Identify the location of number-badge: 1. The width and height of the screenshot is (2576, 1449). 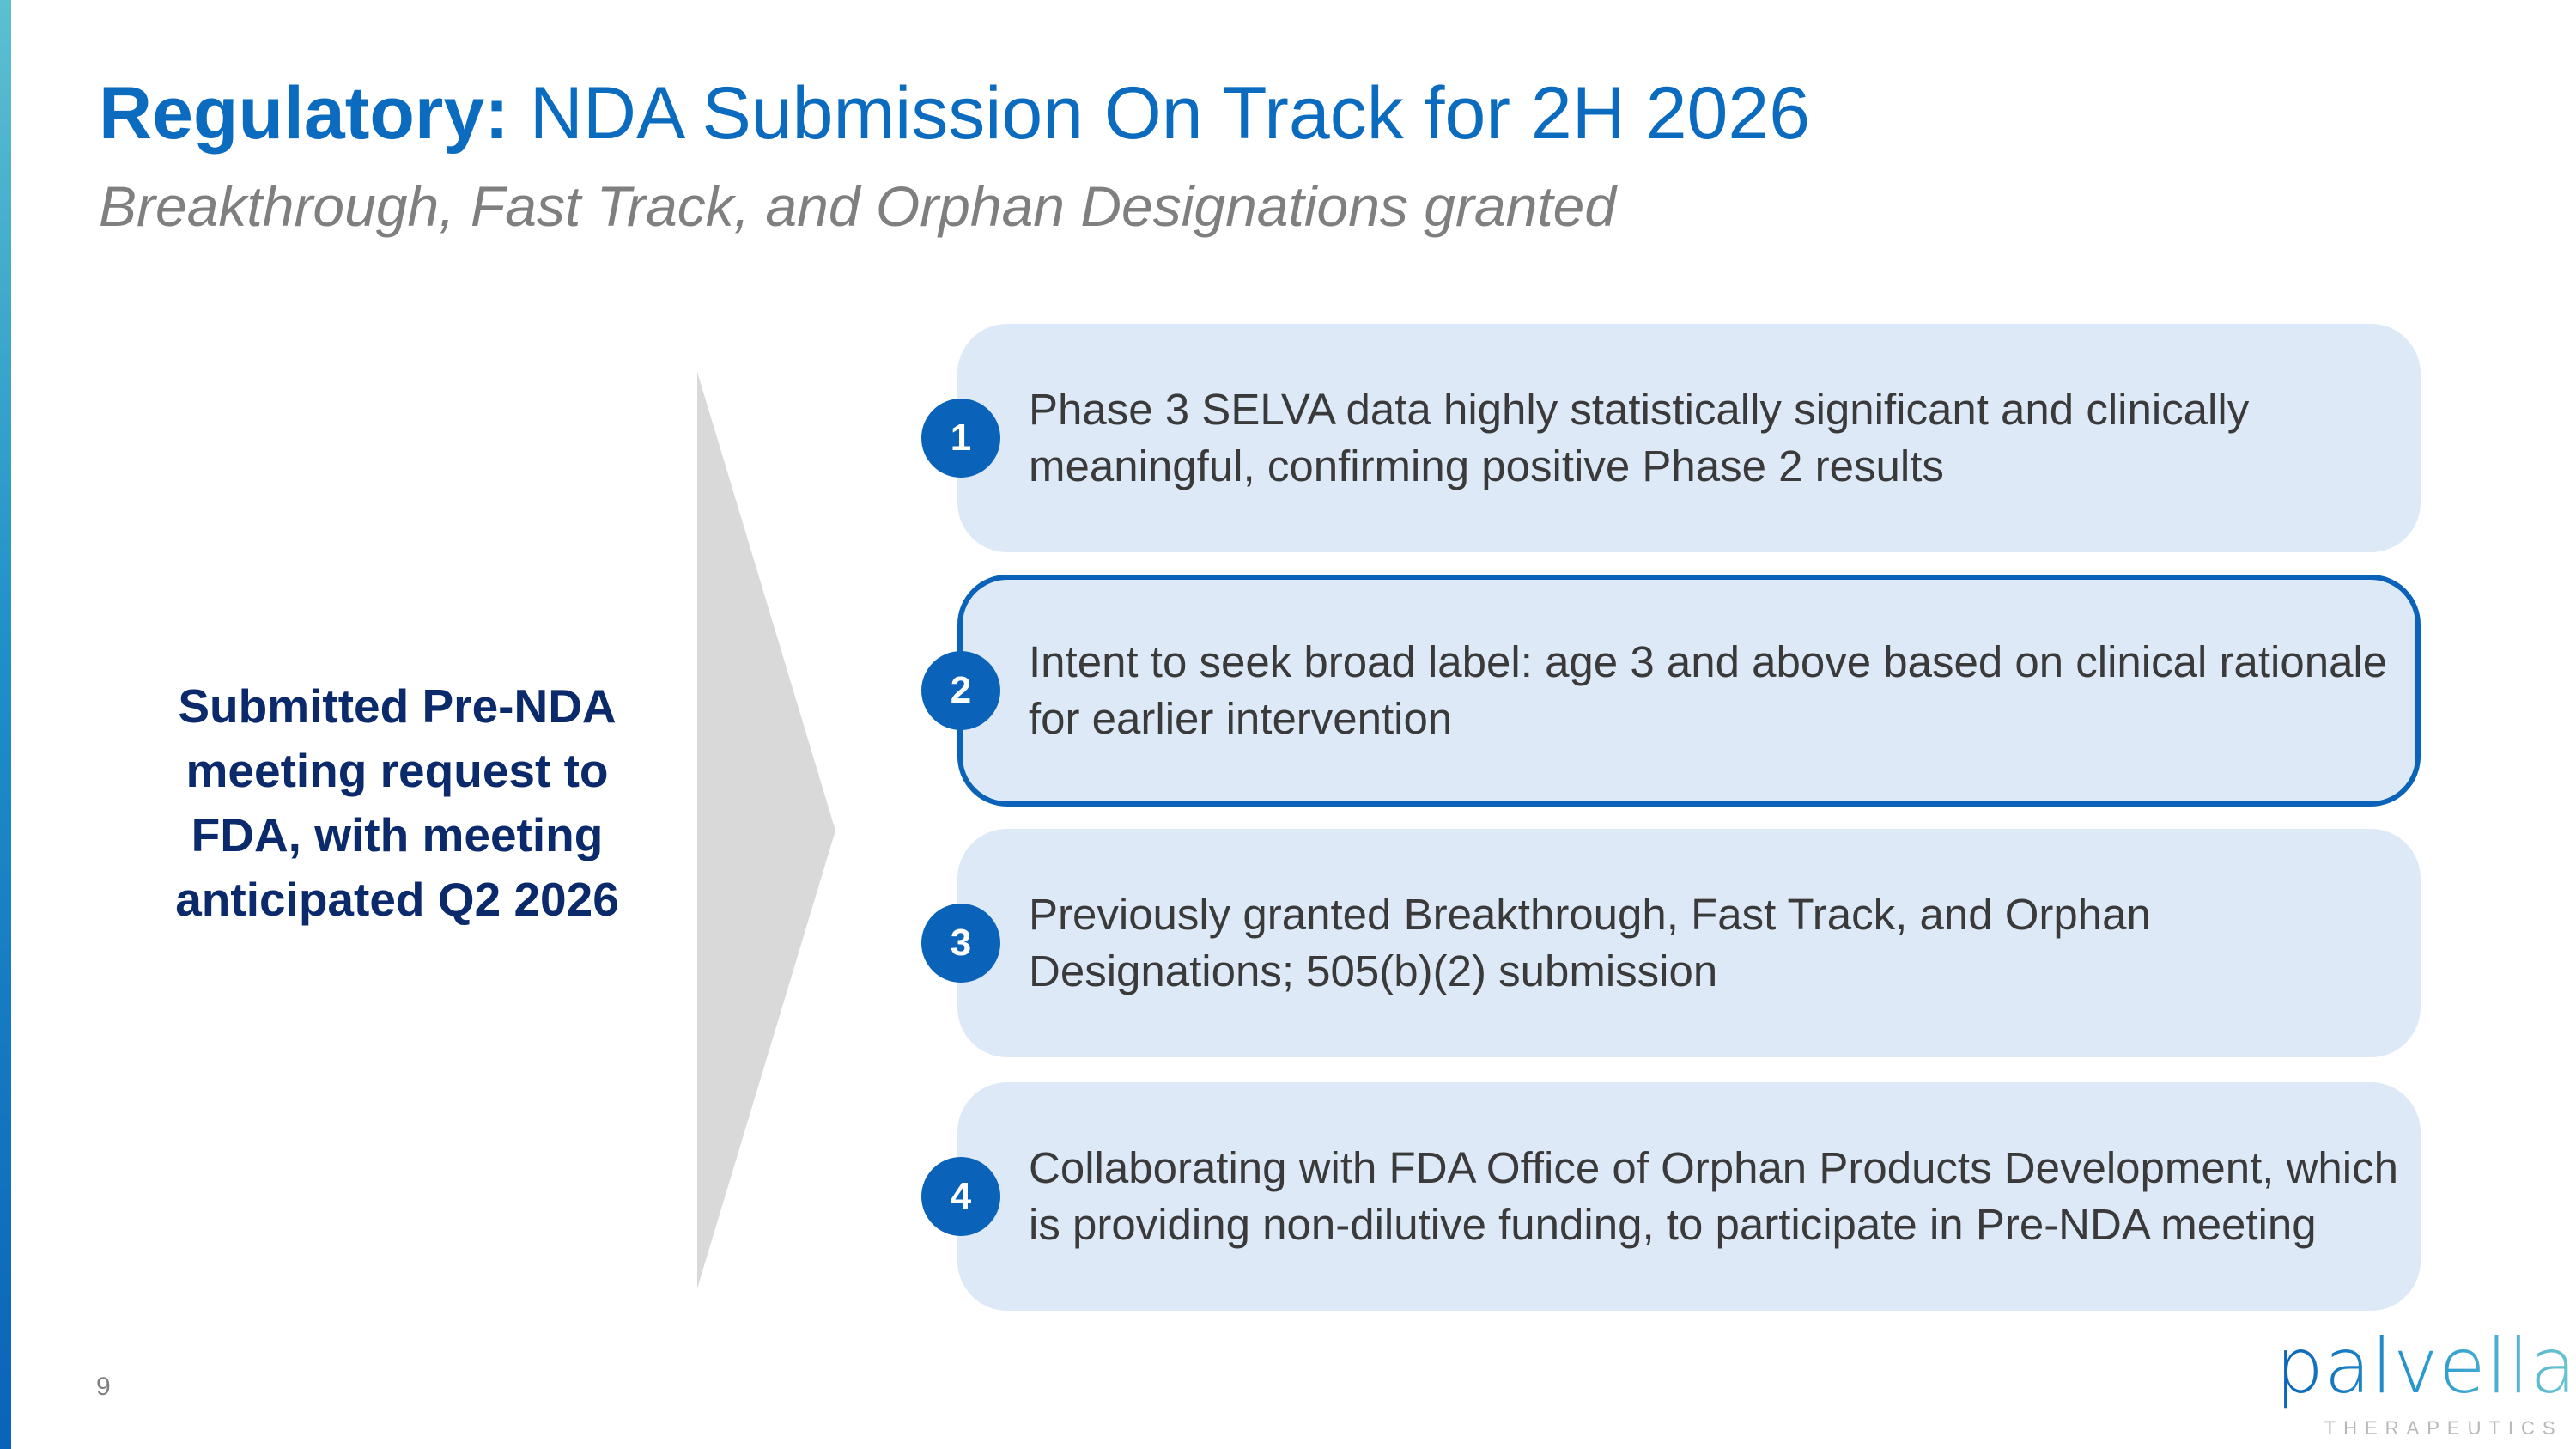
(961, 438).